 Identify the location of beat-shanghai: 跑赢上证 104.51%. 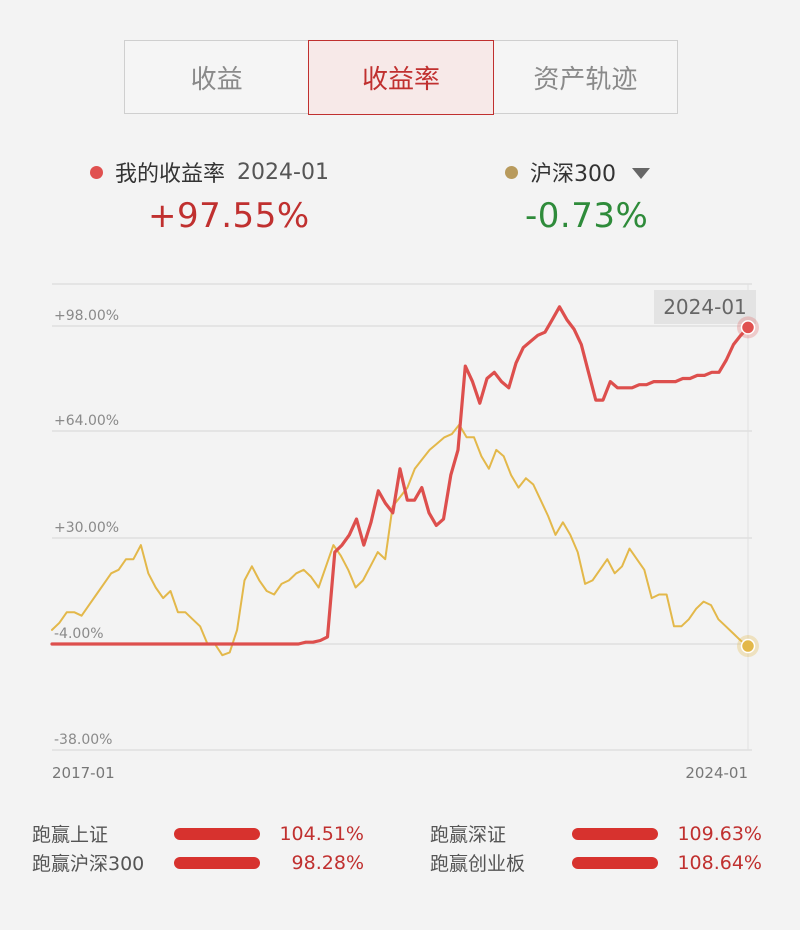
(198, 833).